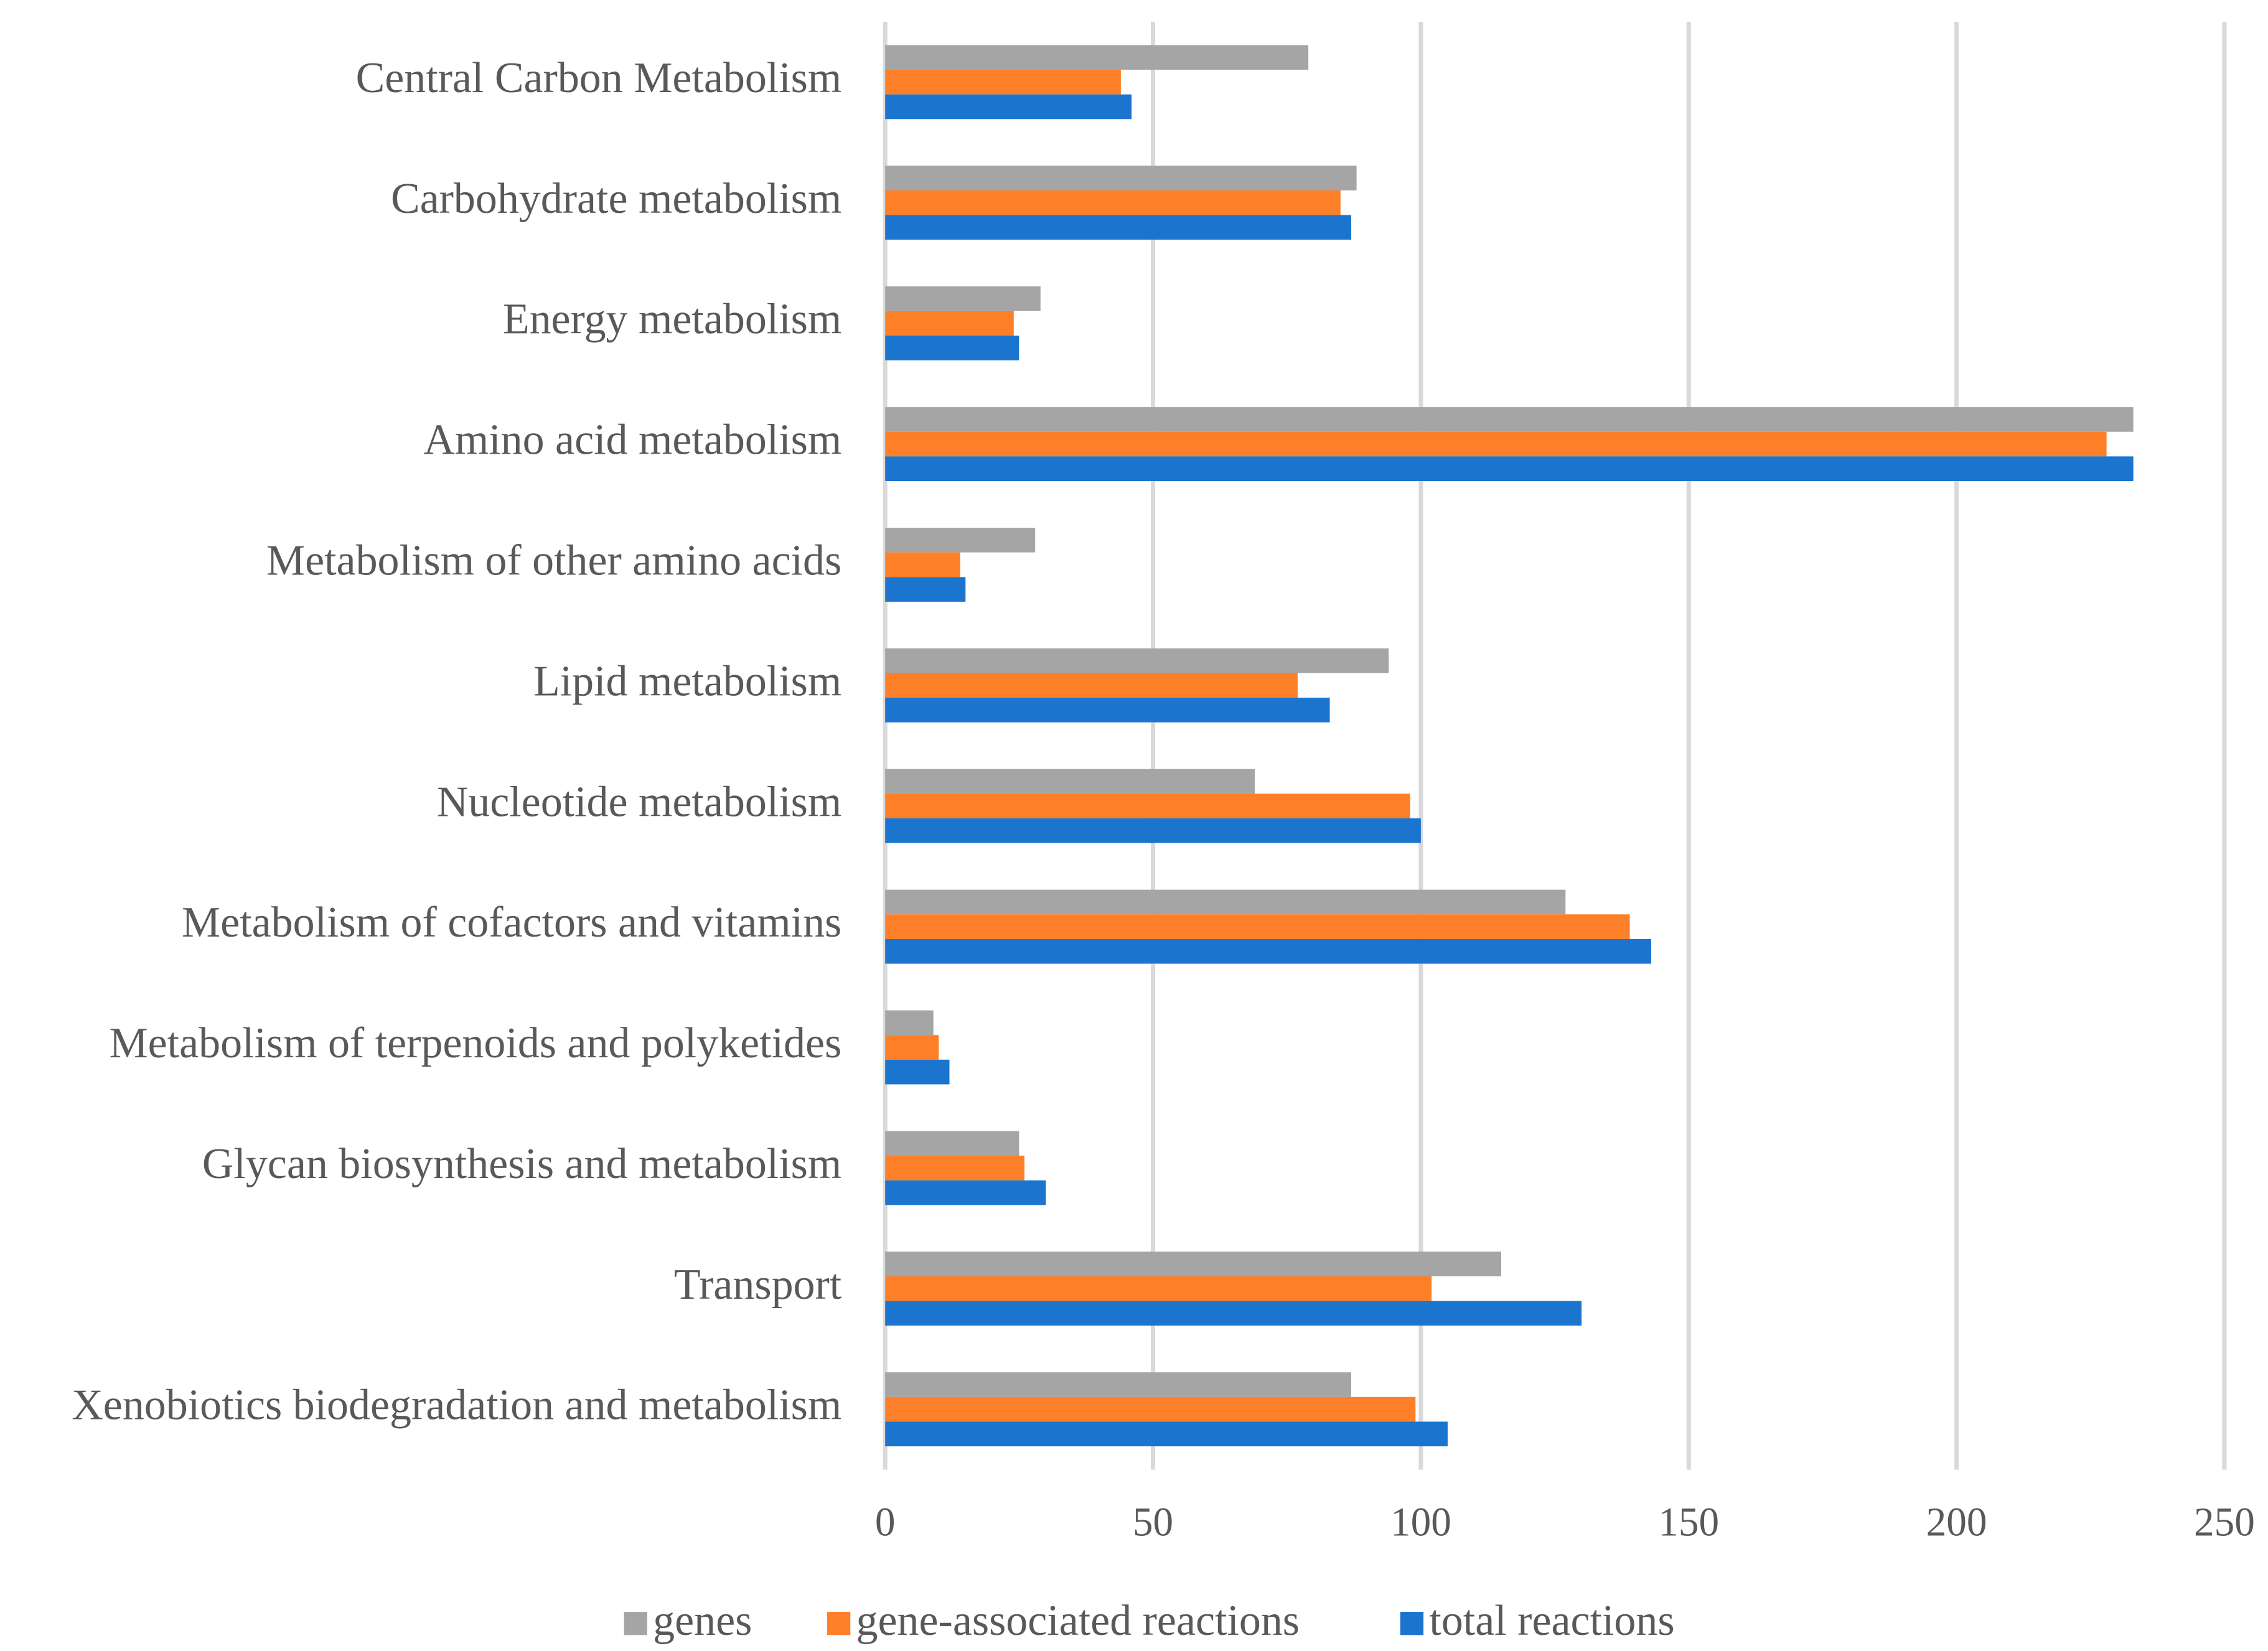 This screenshot has height=1651, width=2268. Describe the element at coordinates (758, 1285) in the screenshot. I see `category-label: Transport` at that location.